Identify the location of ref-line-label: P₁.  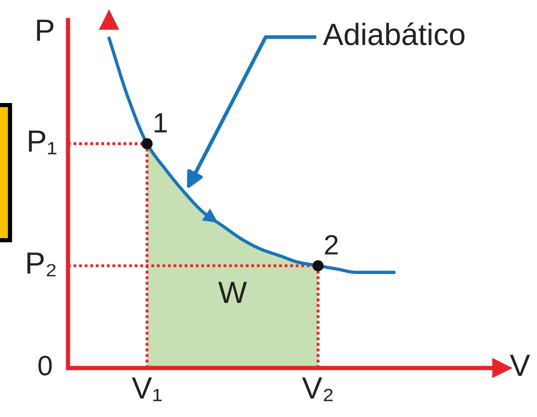
(42, 142).